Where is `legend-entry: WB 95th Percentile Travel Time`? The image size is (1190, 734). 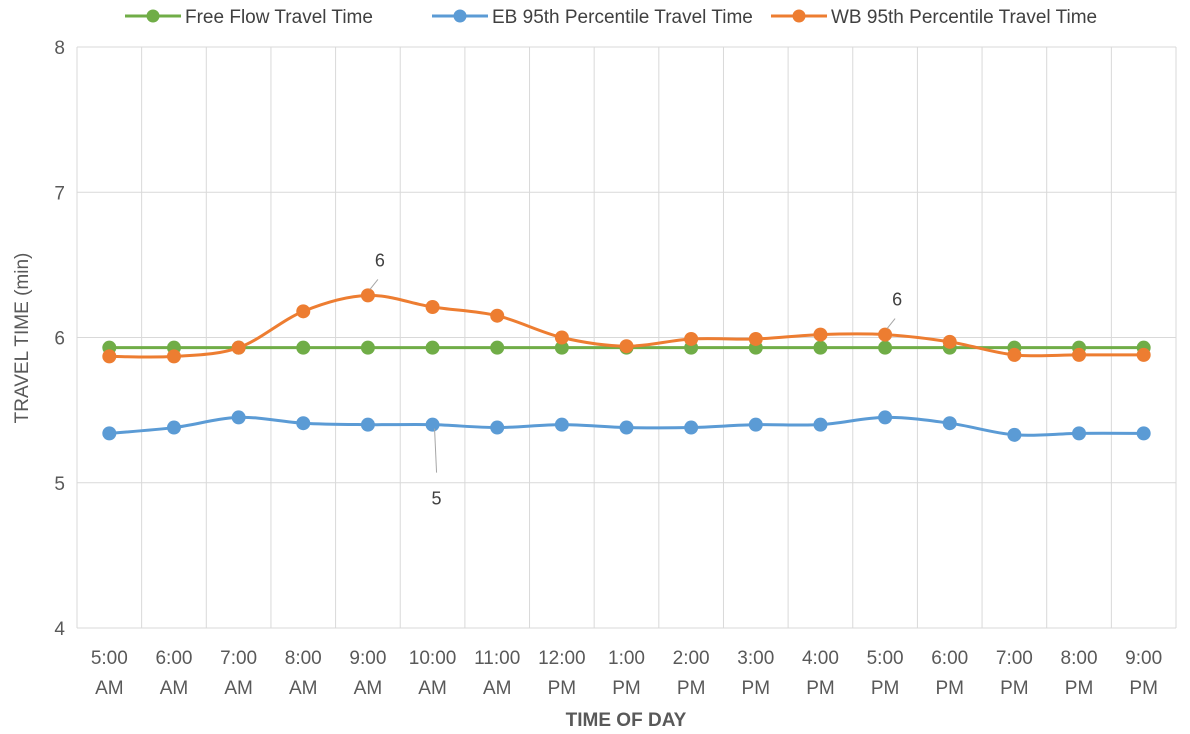 legend-entry: WB 95th Percentile Travel Time is located at coordinates (934, 17).